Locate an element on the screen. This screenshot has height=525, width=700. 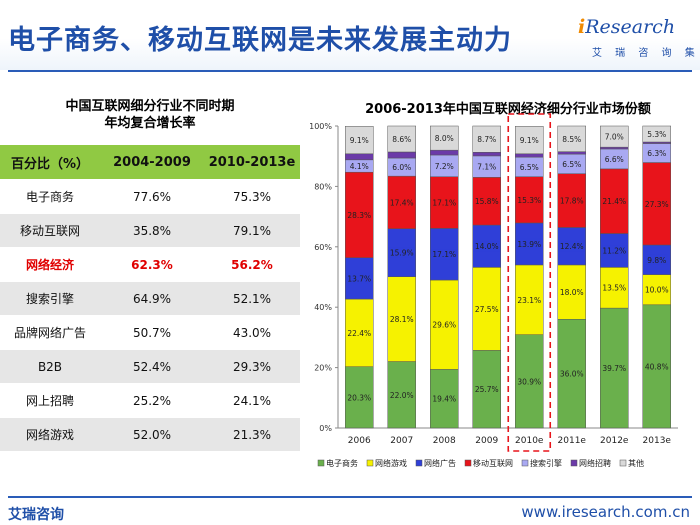
footer-url: www.iresearch.com.cn is located at coordinates (605, 512).